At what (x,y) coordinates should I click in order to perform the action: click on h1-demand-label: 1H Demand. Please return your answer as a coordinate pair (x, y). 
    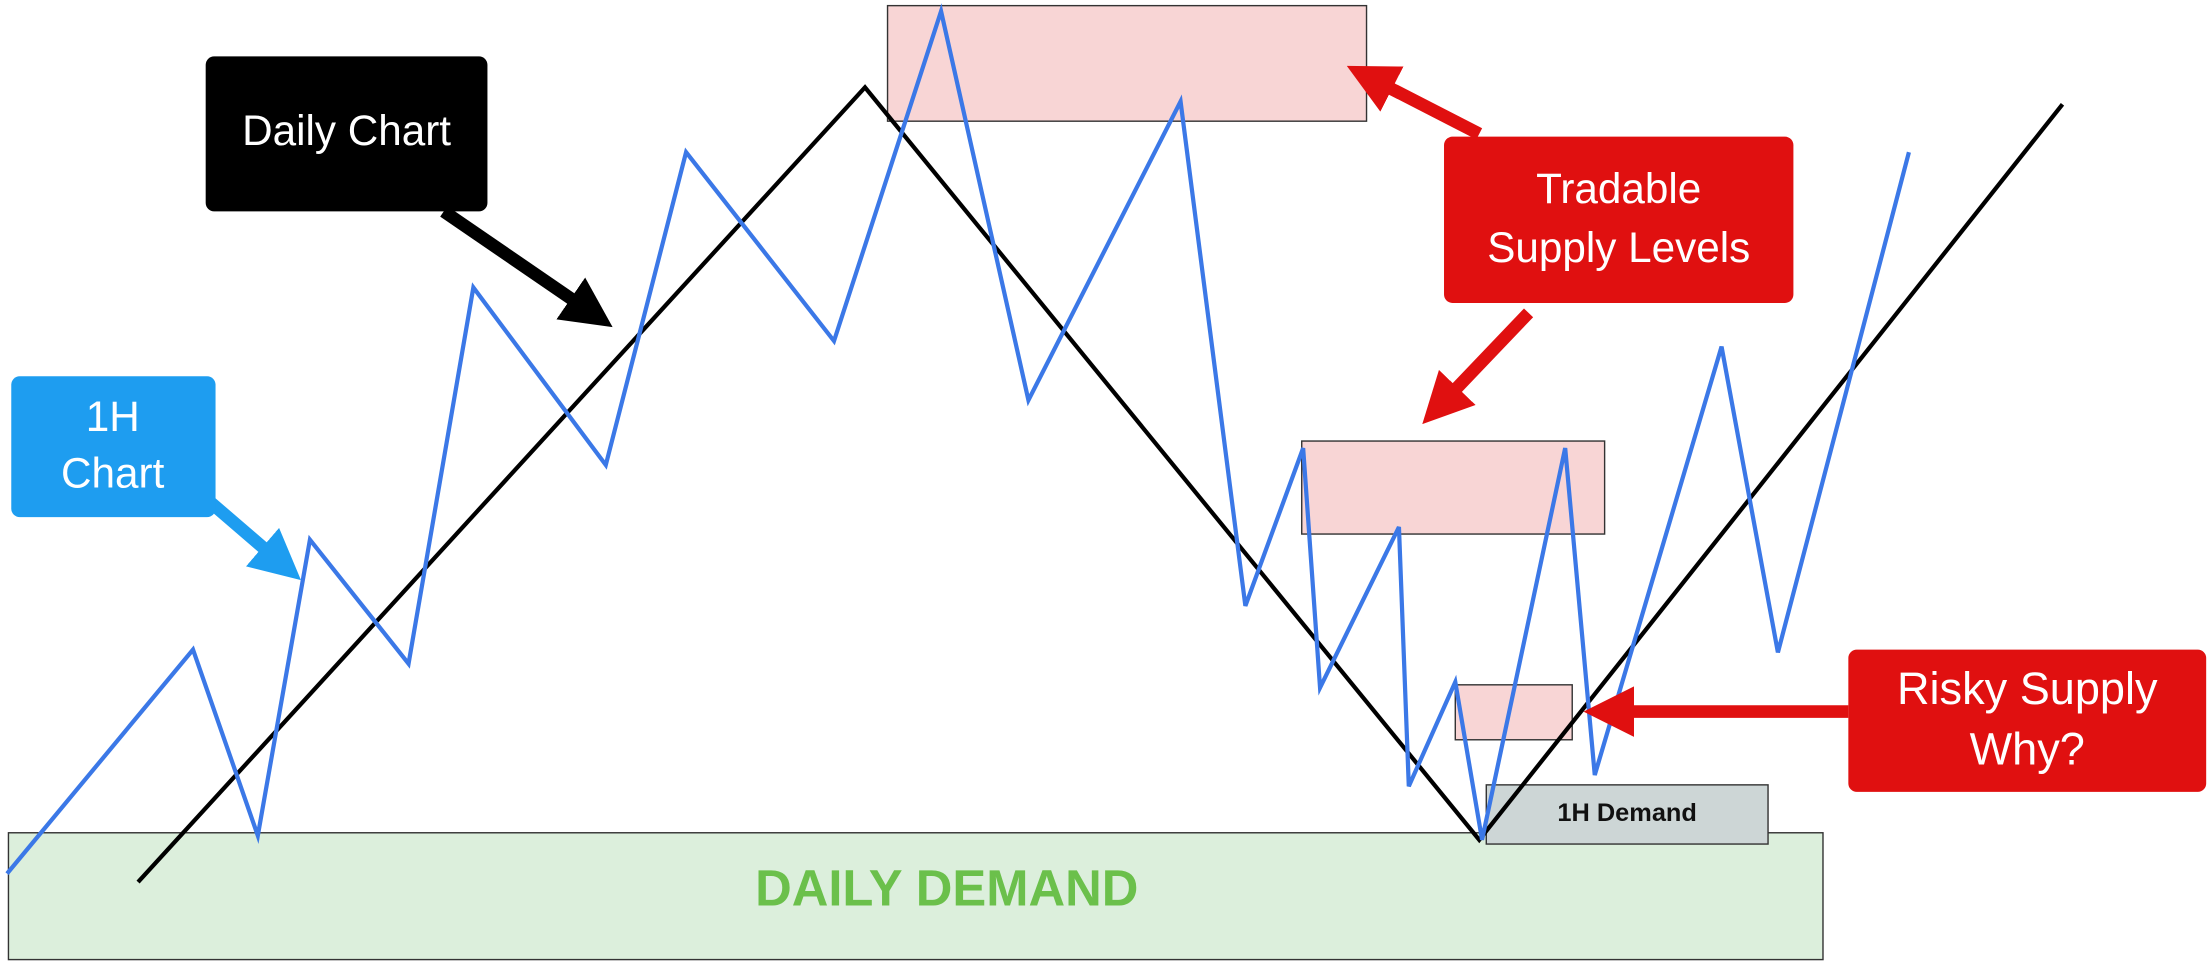
    Looking at the image, I should click on (1627, 813).